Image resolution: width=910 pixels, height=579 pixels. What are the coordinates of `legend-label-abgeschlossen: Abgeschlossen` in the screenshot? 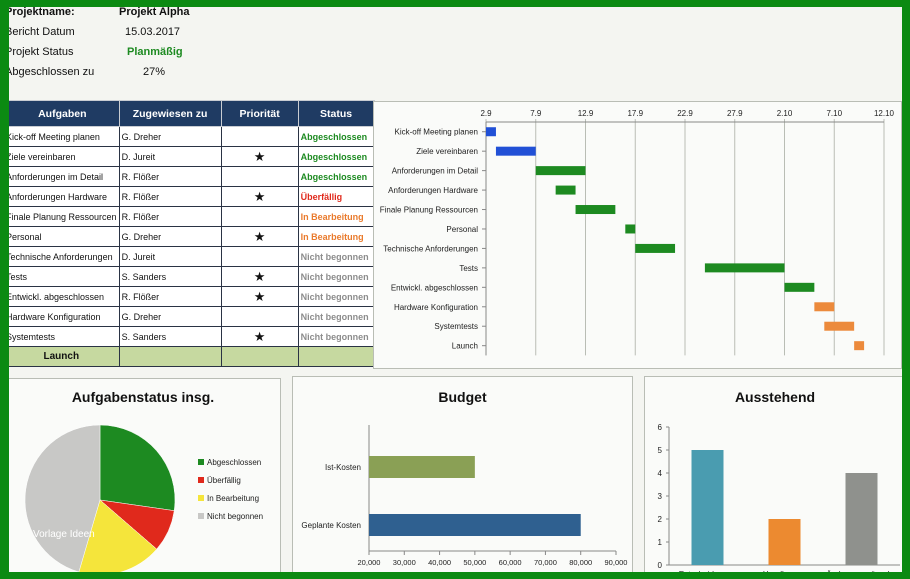 It's located at (234, 462).